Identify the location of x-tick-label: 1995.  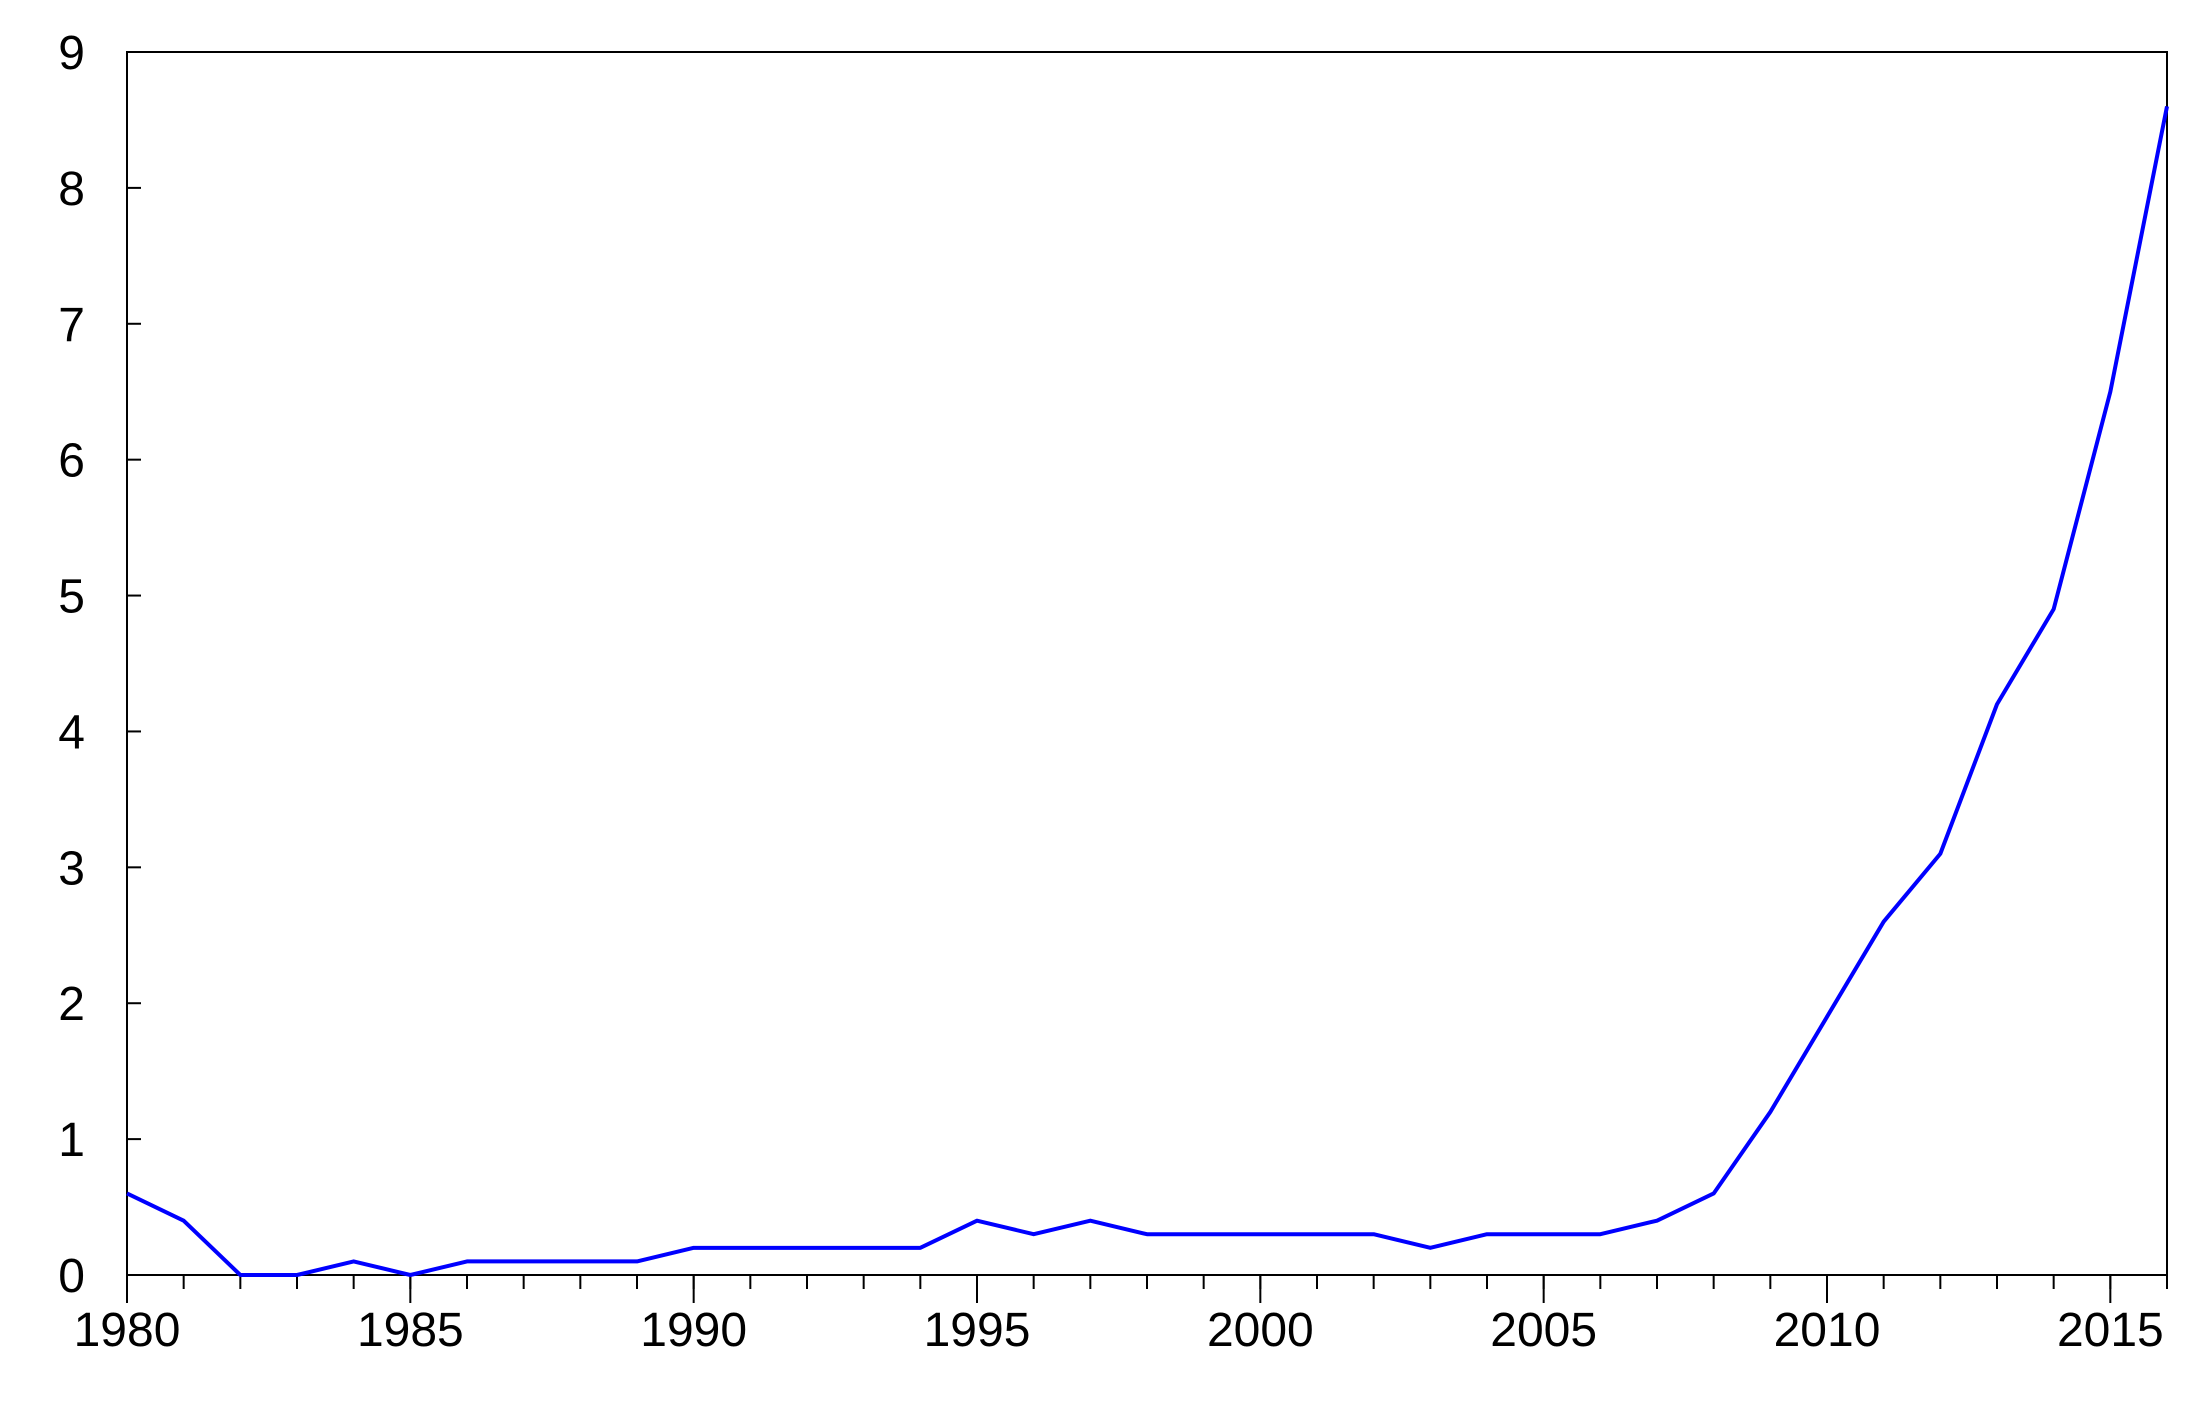
(977, 1330).